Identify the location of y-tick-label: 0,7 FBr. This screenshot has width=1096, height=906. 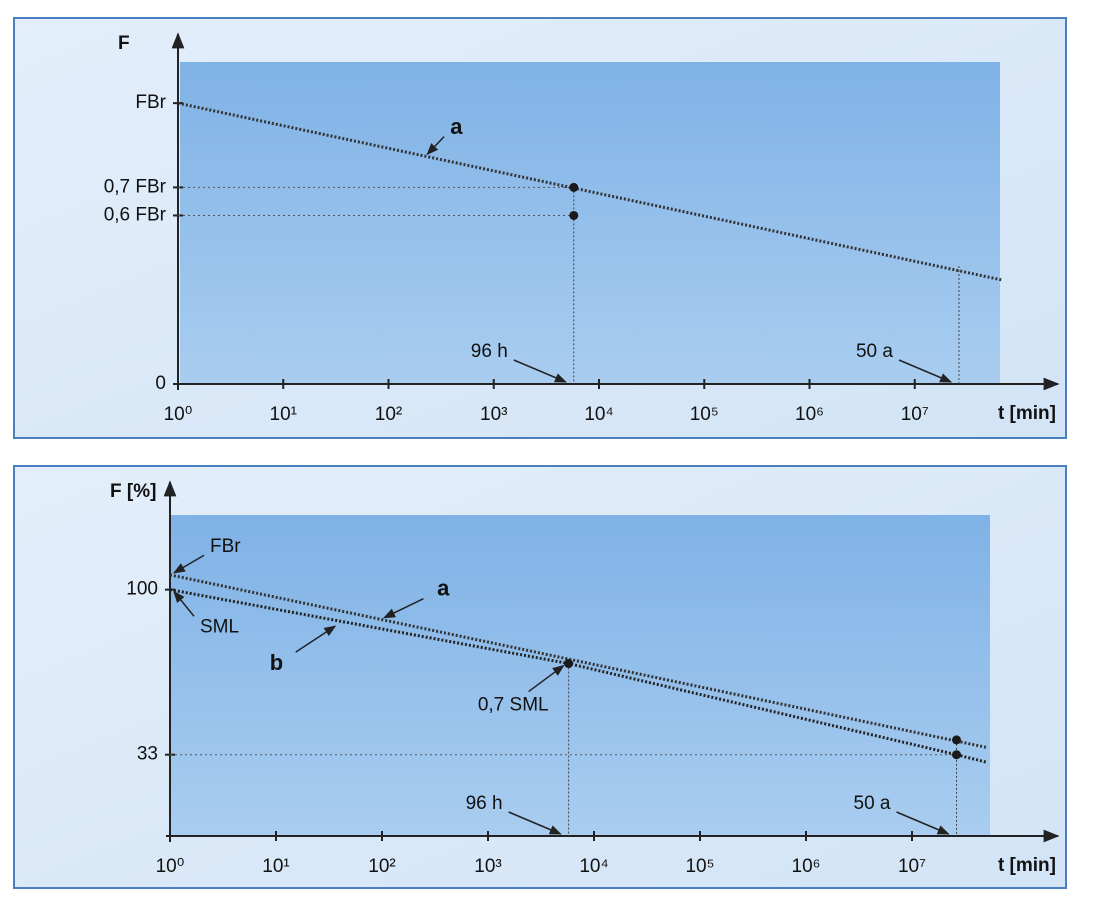
(135, 186).